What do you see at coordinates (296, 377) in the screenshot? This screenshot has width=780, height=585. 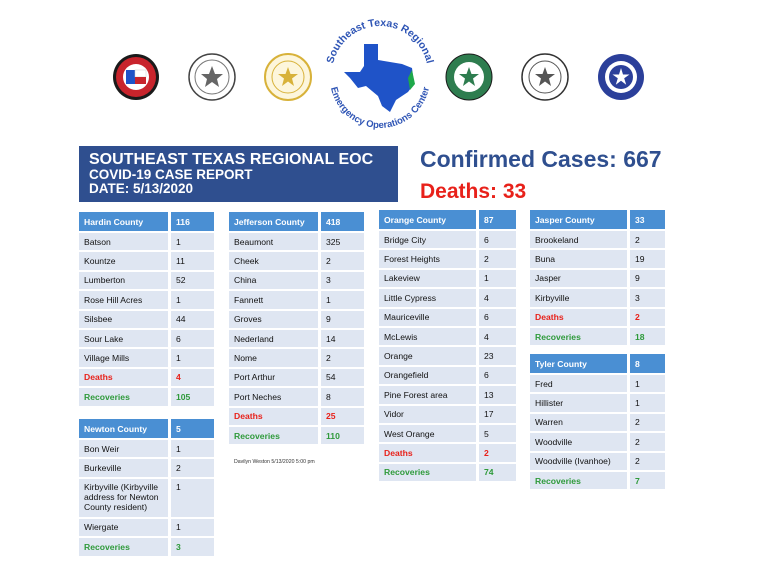 I see `table-row: Port Arthur 54` at bounding box center [296, 377].